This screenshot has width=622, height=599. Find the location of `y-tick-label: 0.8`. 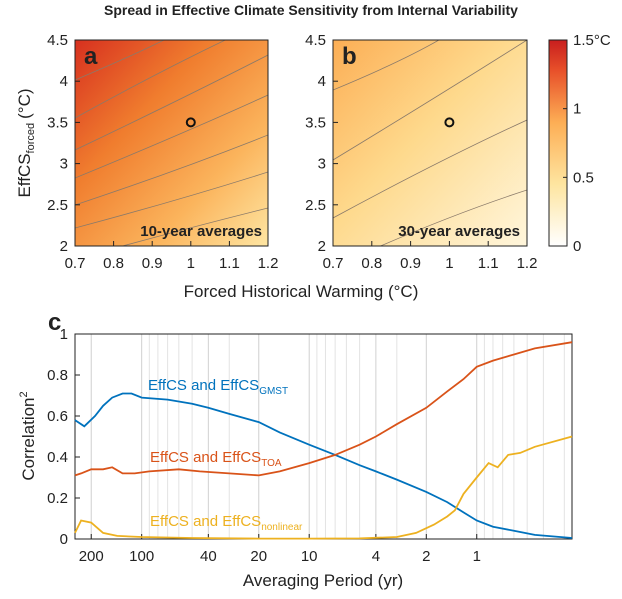

y-tick-label: 0.8 is located at coordinates (57, 375).